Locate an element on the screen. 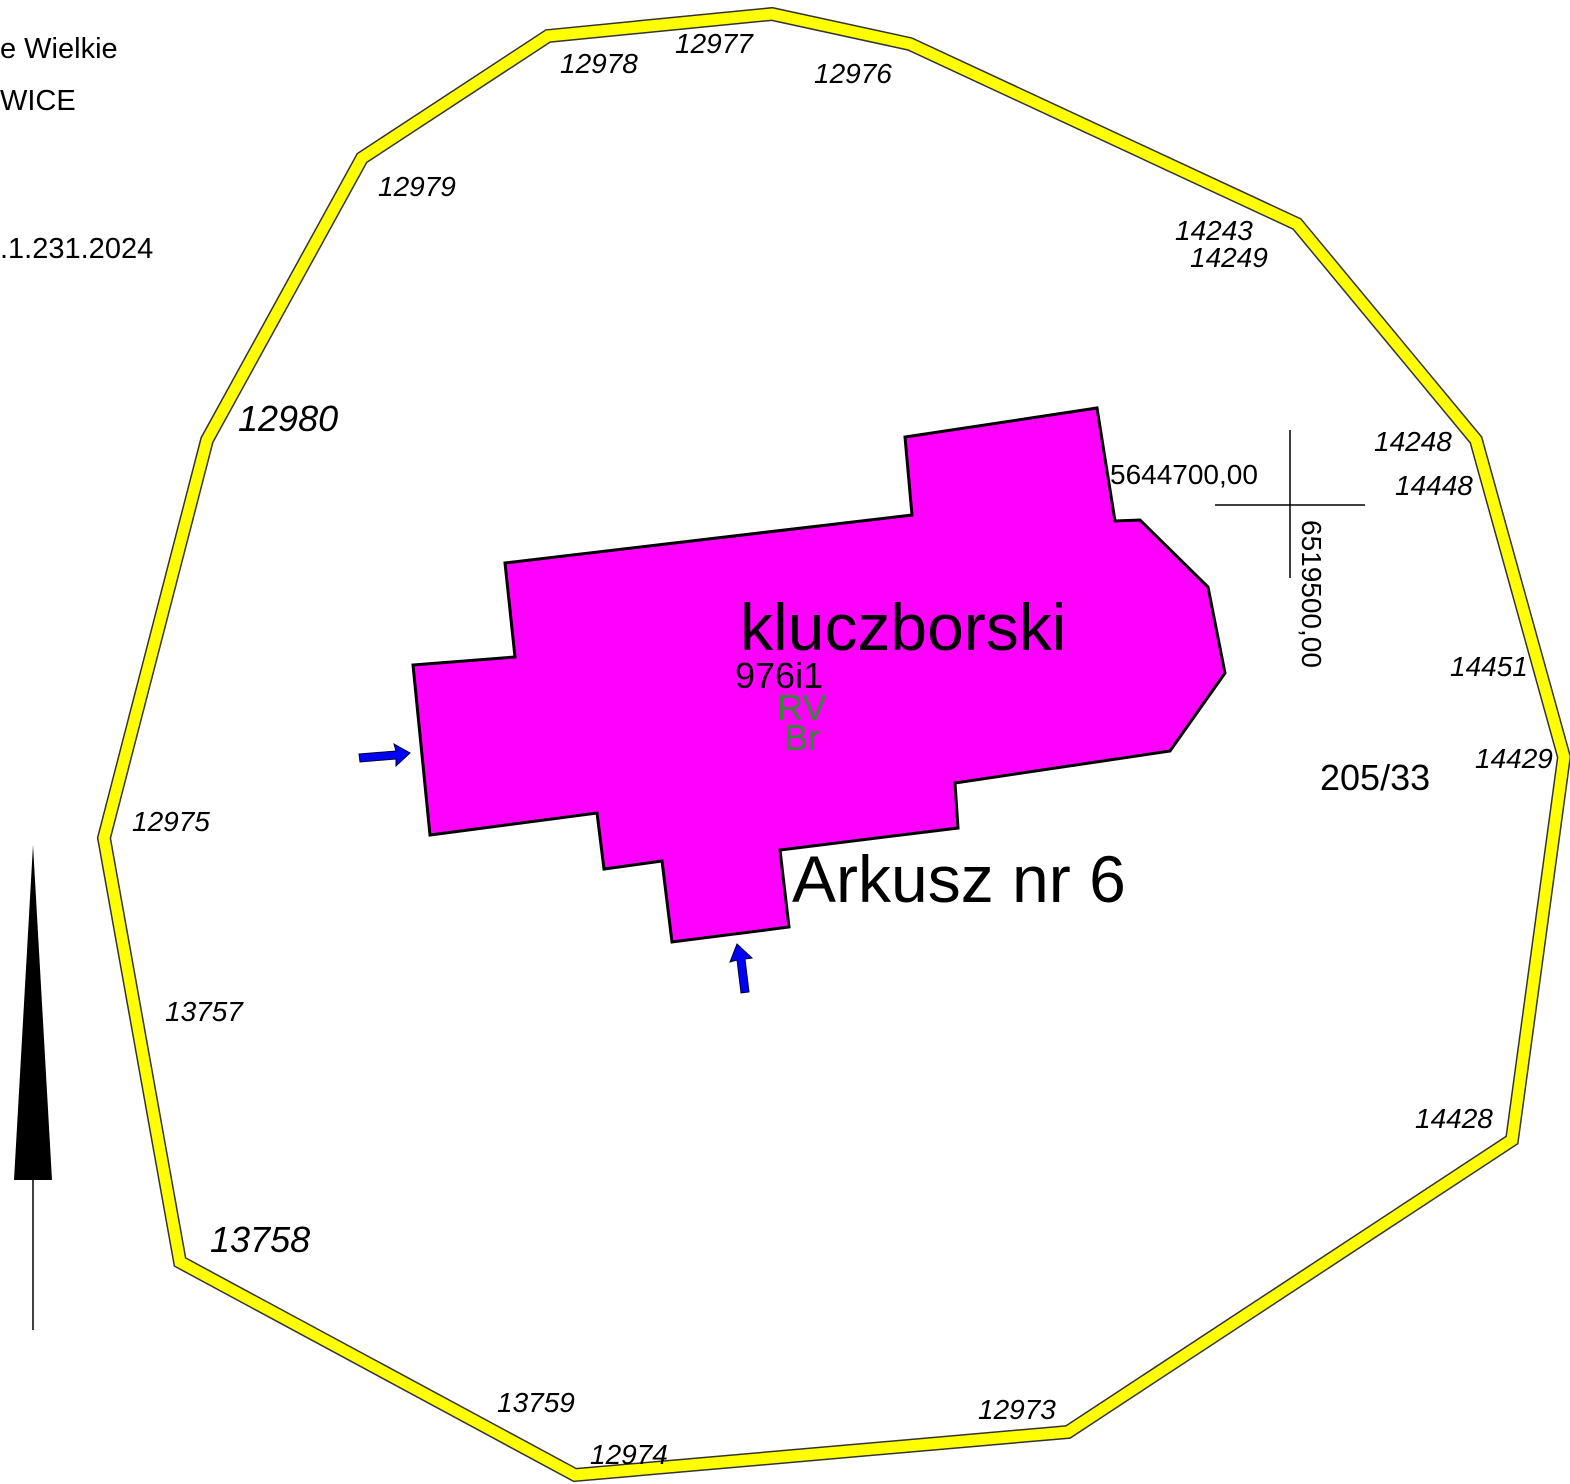 The height and width of the screenshot is (1484, 1570). parcel-label: 13757 is located at coordinates (204, 1011).